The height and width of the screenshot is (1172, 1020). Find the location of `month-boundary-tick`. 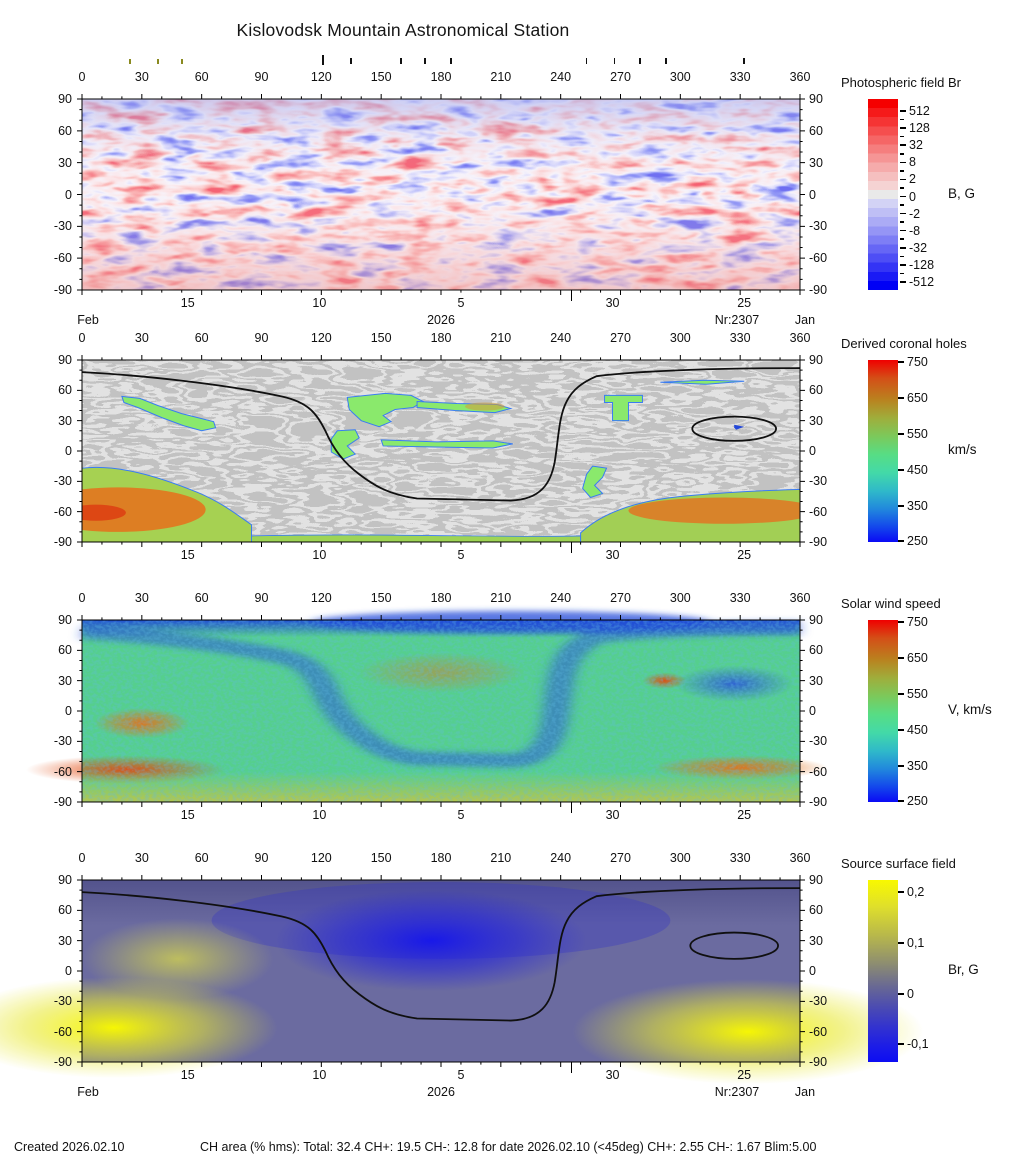

month-boundary-tick is located at coordinates (571, 547).